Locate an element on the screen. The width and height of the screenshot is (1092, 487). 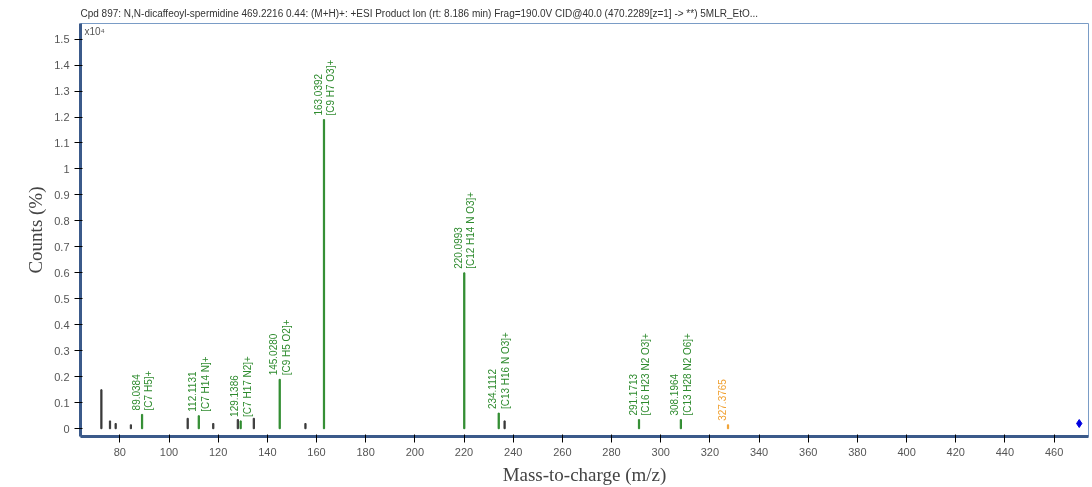
x-axis-title: Mass-to-charge (m/z) is located at coordinates (584, 474).